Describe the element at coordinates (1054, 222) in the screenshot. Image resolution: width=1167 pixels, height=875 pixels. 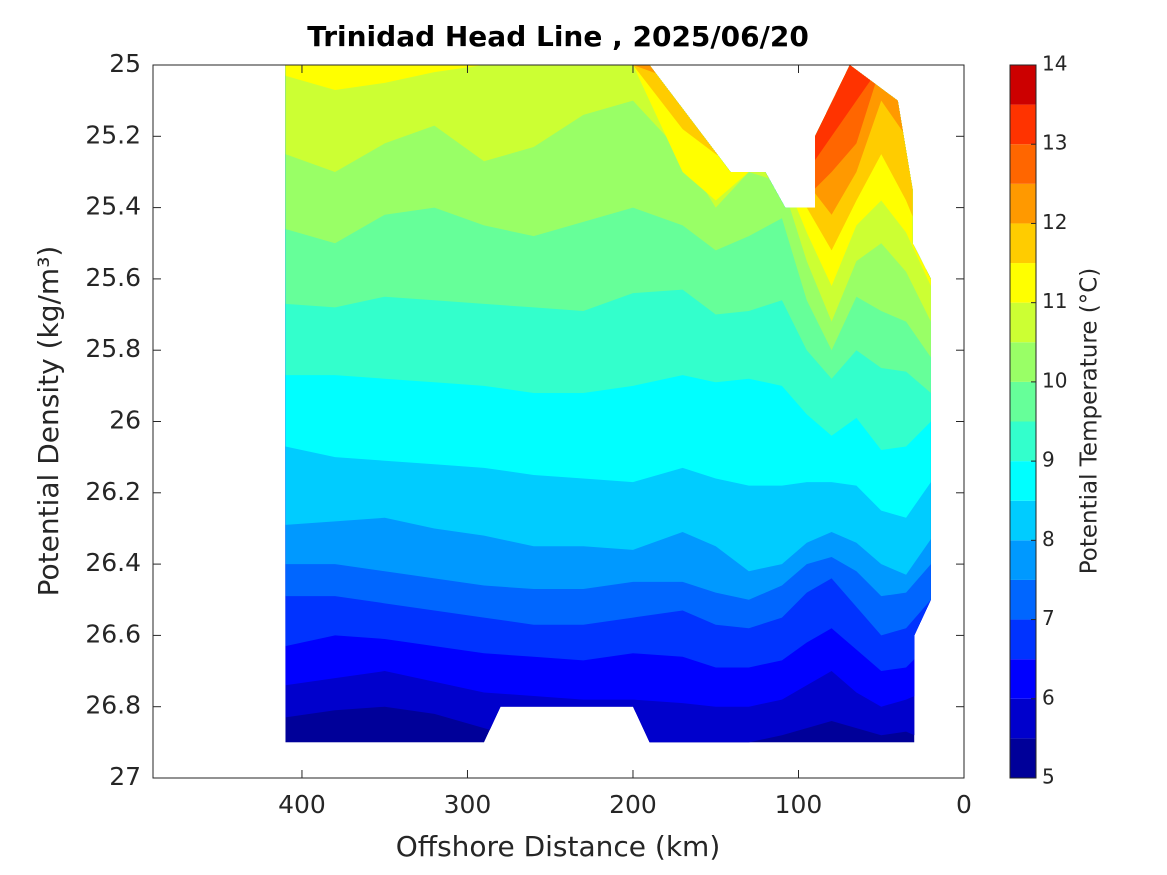
I see `colorbar-tick-label: 12` at that location.